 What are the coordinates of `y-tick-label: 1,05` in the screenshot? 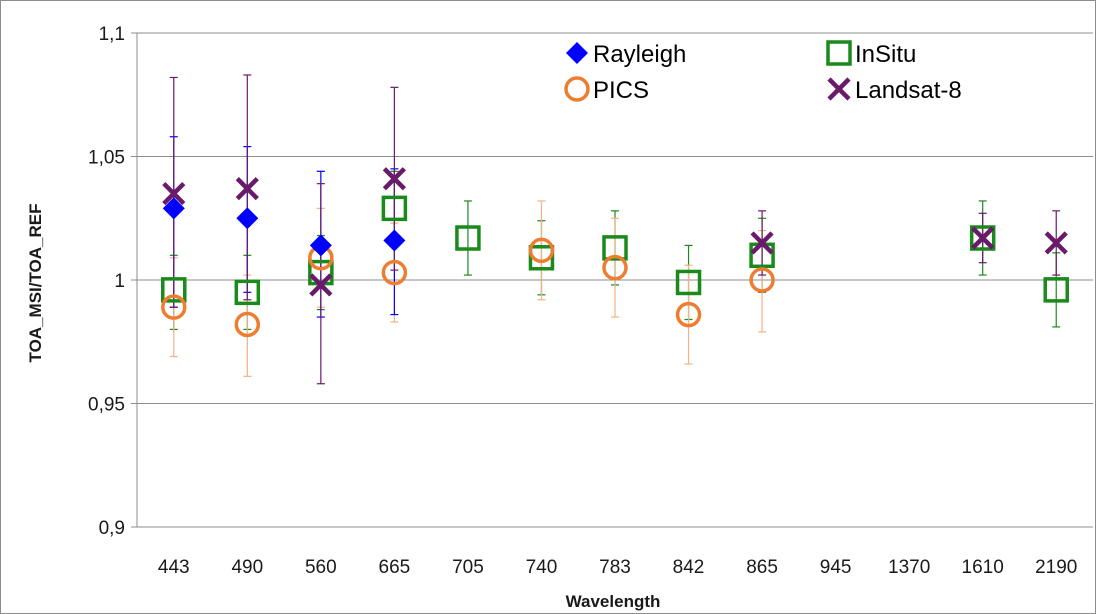 It's located at (106, 158).